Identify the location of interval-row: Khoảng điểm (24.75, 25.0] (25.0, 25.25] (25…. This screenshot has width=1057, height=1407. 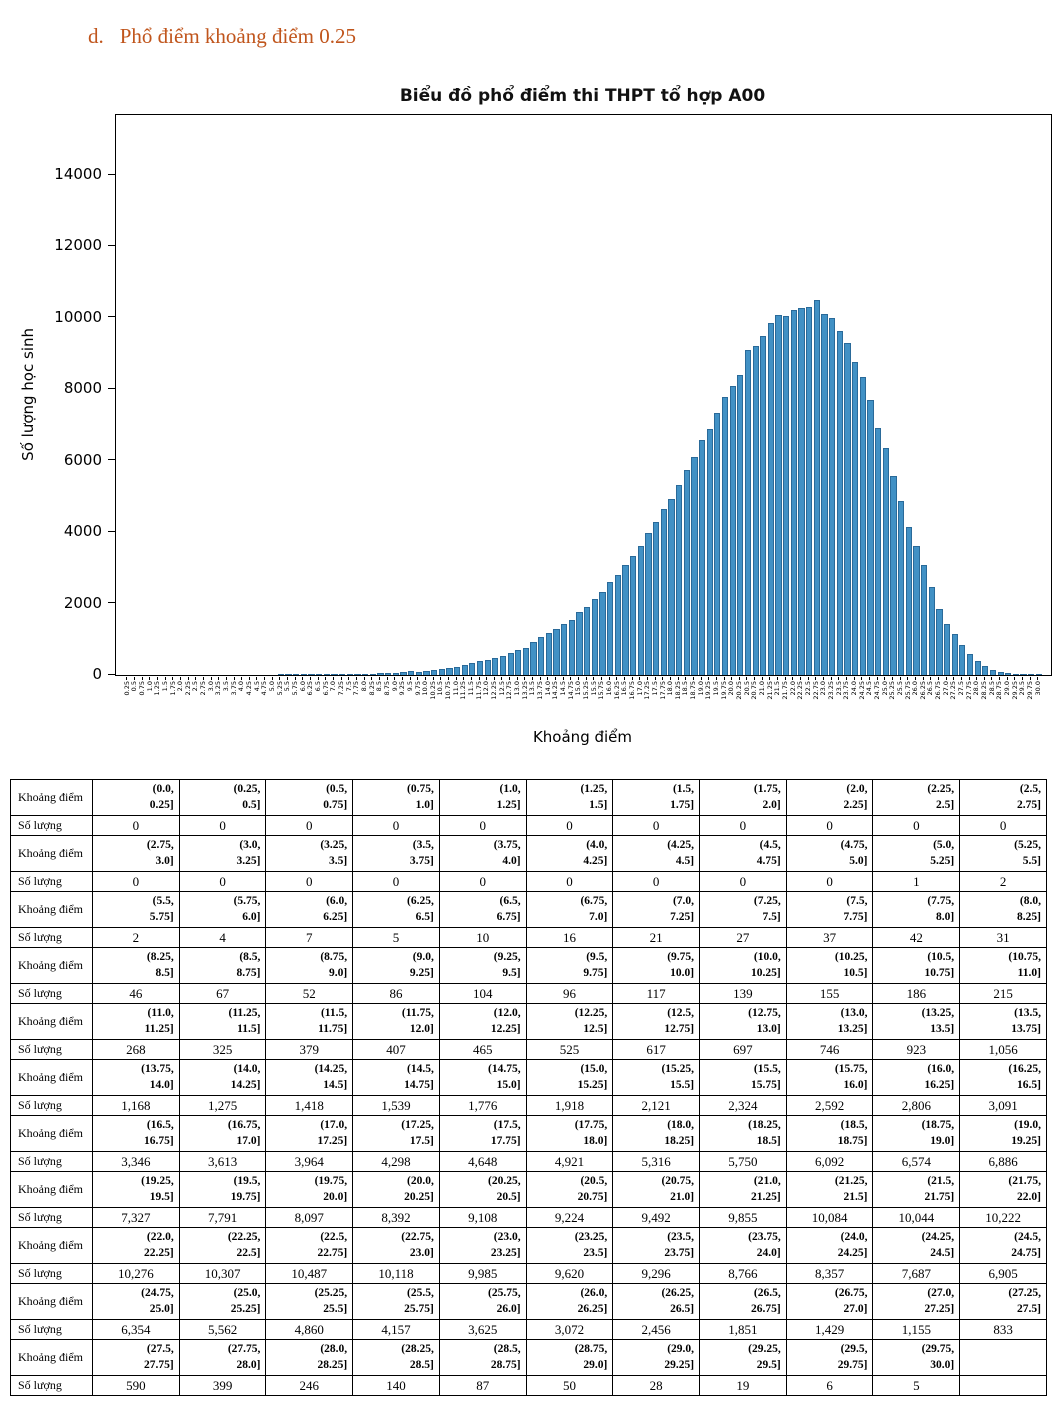
(528, 1302).